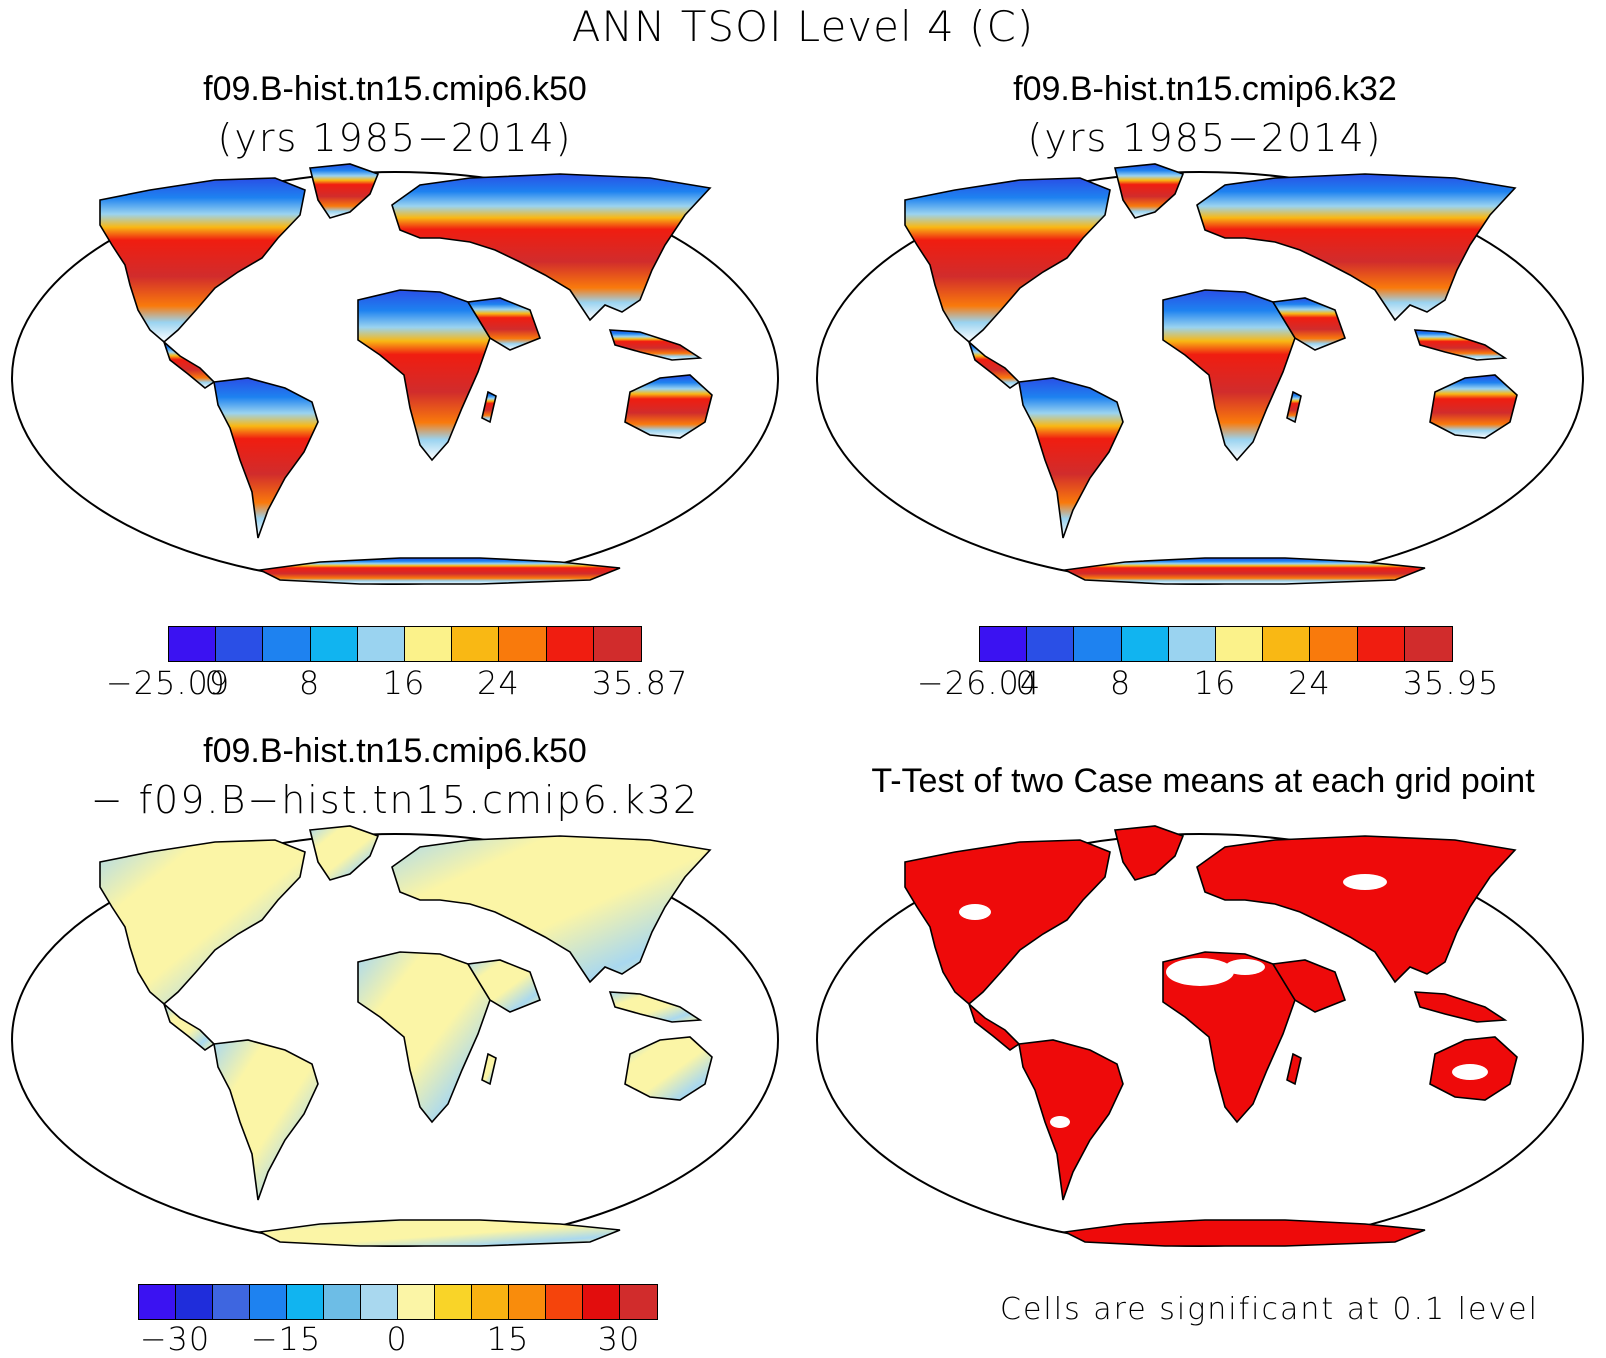 The height and width of the screenshot is (1358, 1606). I want to click on map-ttest, so click(1200, 1036).